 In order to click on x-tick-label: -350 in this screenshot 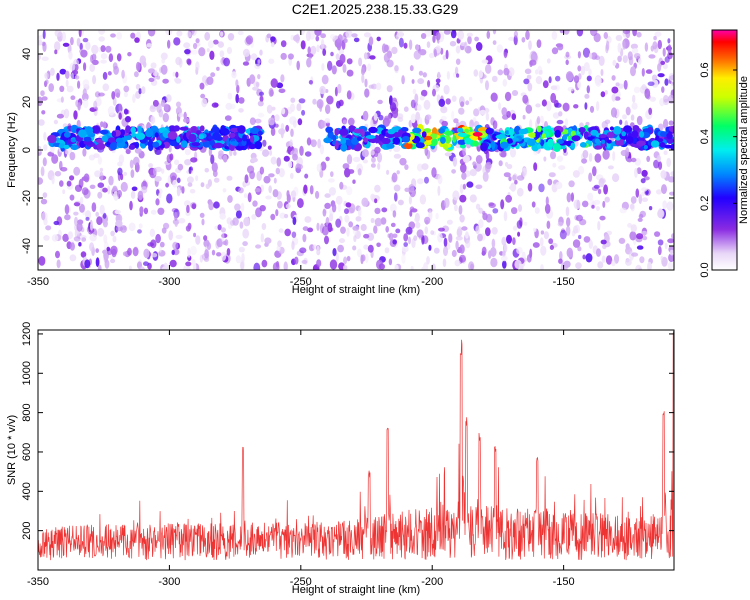, I will do `click(38, 282)`.